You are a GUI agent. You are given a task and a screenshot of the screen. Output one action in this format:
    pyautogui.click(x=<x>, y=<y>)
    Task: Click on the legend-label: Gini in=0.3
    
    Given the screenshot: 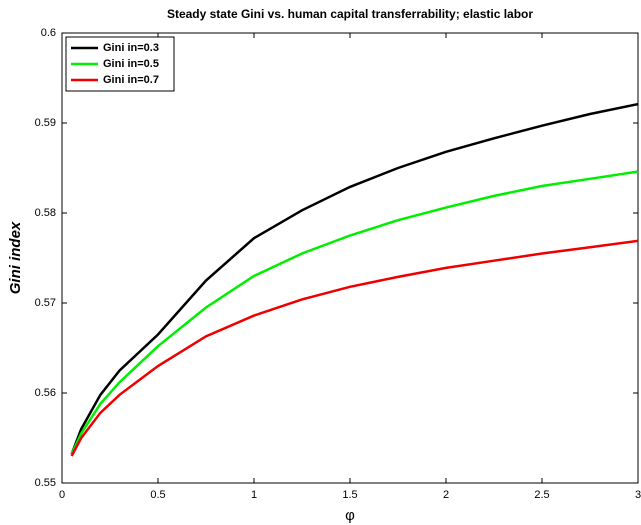 What is the action you would take?
    pyautogui.click(x=131, y=48)
    